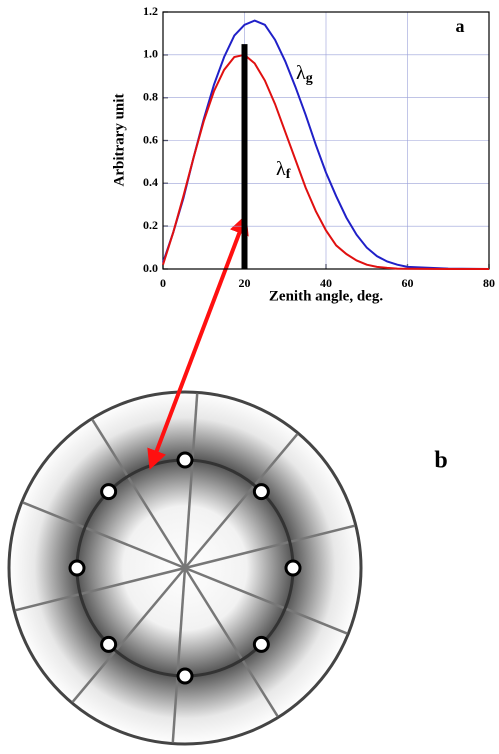 This screenshot has width=499, height=754. What do you see at coordinates (489, 283) in the screenshot?
I see `x-tick-label: 80` at bounding box center [489, 283].